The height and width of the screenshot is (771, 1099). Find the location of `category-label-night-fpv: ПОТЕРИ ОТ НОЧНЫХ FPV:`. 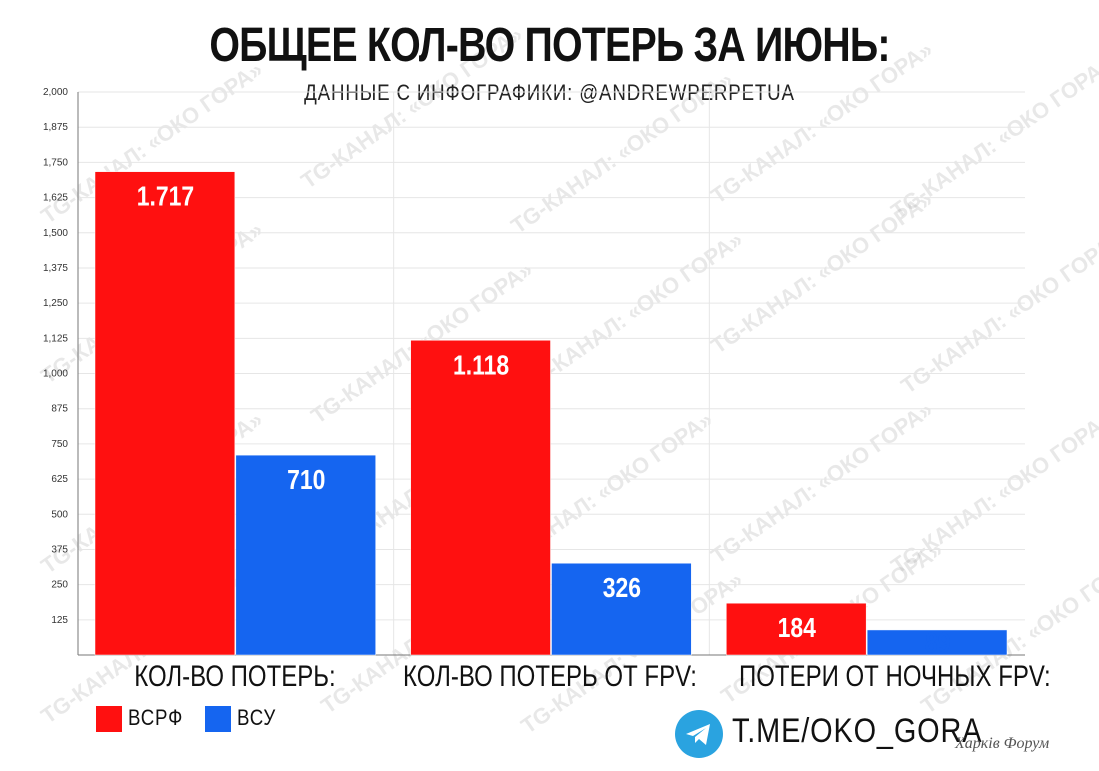

category-label-night-fpv: ПОТЕРИ ОТ НОЧНЫХ FPV: is located at coordinates (895, 676).